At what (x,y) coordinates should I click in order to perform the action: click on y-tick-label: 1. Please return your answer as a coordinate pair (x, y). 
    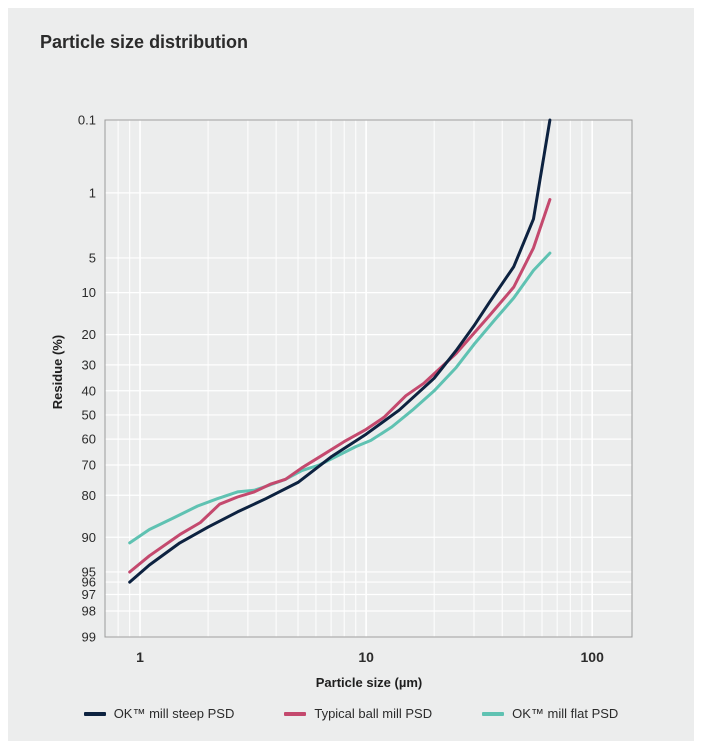
    Looking at the image, I should click on (92, 192).